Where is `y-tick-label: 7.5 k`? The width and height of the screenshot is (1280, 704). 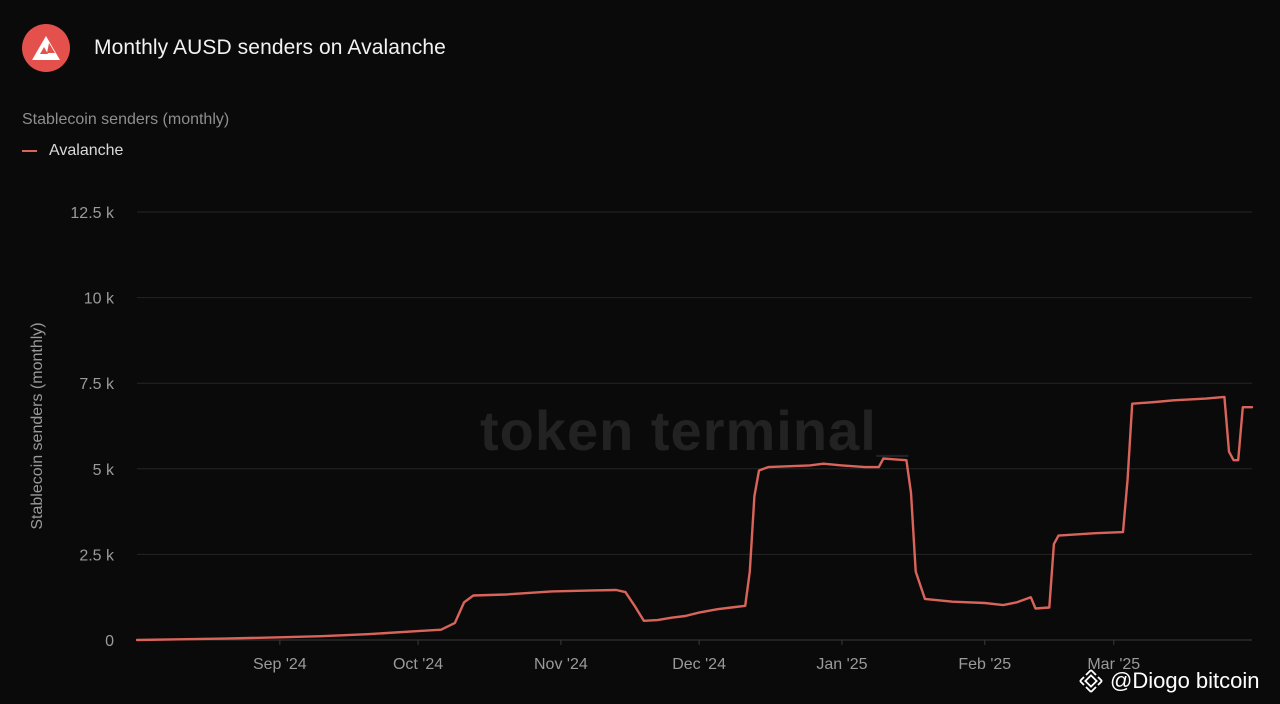 y-tick-label: 7.5 k is located at coordinates (97, 384).